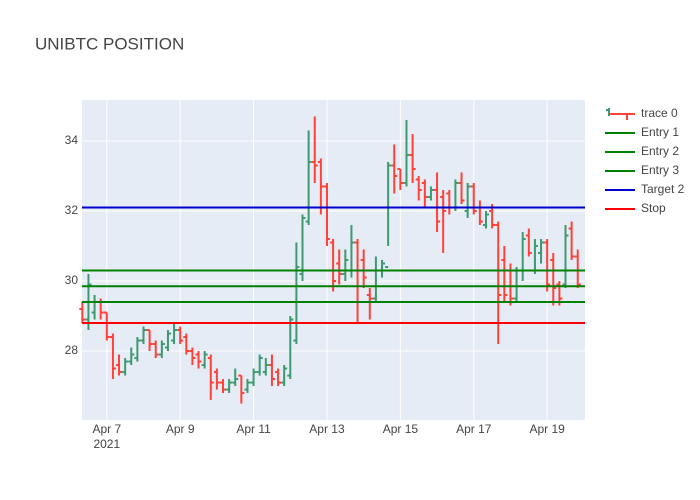  What do you see at coordinates (106, 444) in the screenshot?
I see `x-tick-year: 2021` at bounding box center [106, 444].